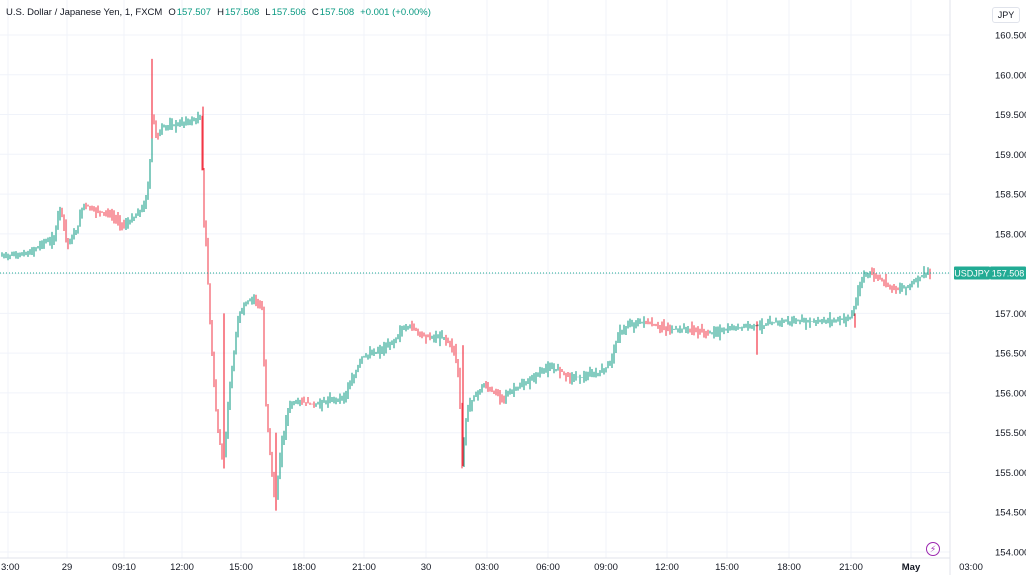 Image resolution: width=1026 pixels, height=575 pixels. I want to click on price-tick-label: 158.500, so click(1010, 195).